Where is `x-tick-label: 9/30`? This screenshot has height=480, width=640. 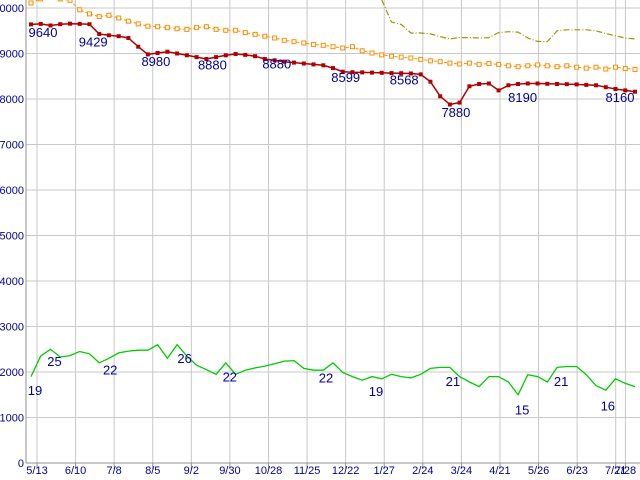
x-tick-label: 9/30 is located at coordinates (229, 471).